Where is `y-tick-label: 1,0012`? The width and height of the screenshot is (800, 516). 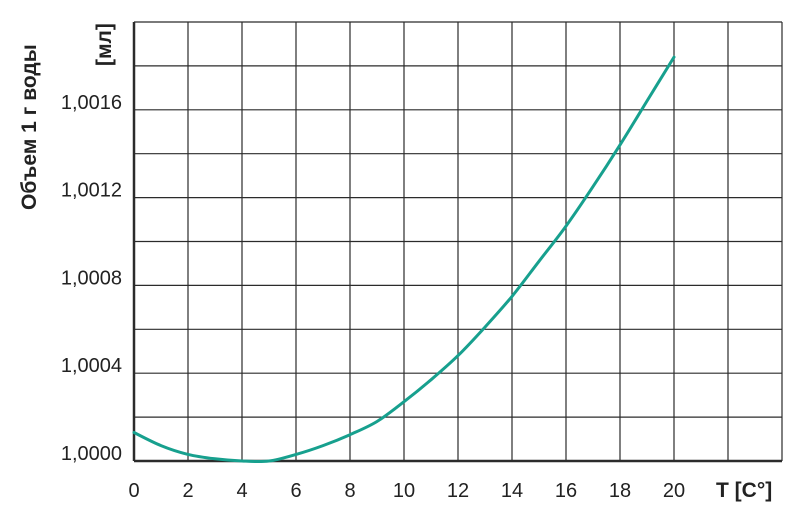 y-tick-label: 1,0012 is located at coordinates (91, 191).